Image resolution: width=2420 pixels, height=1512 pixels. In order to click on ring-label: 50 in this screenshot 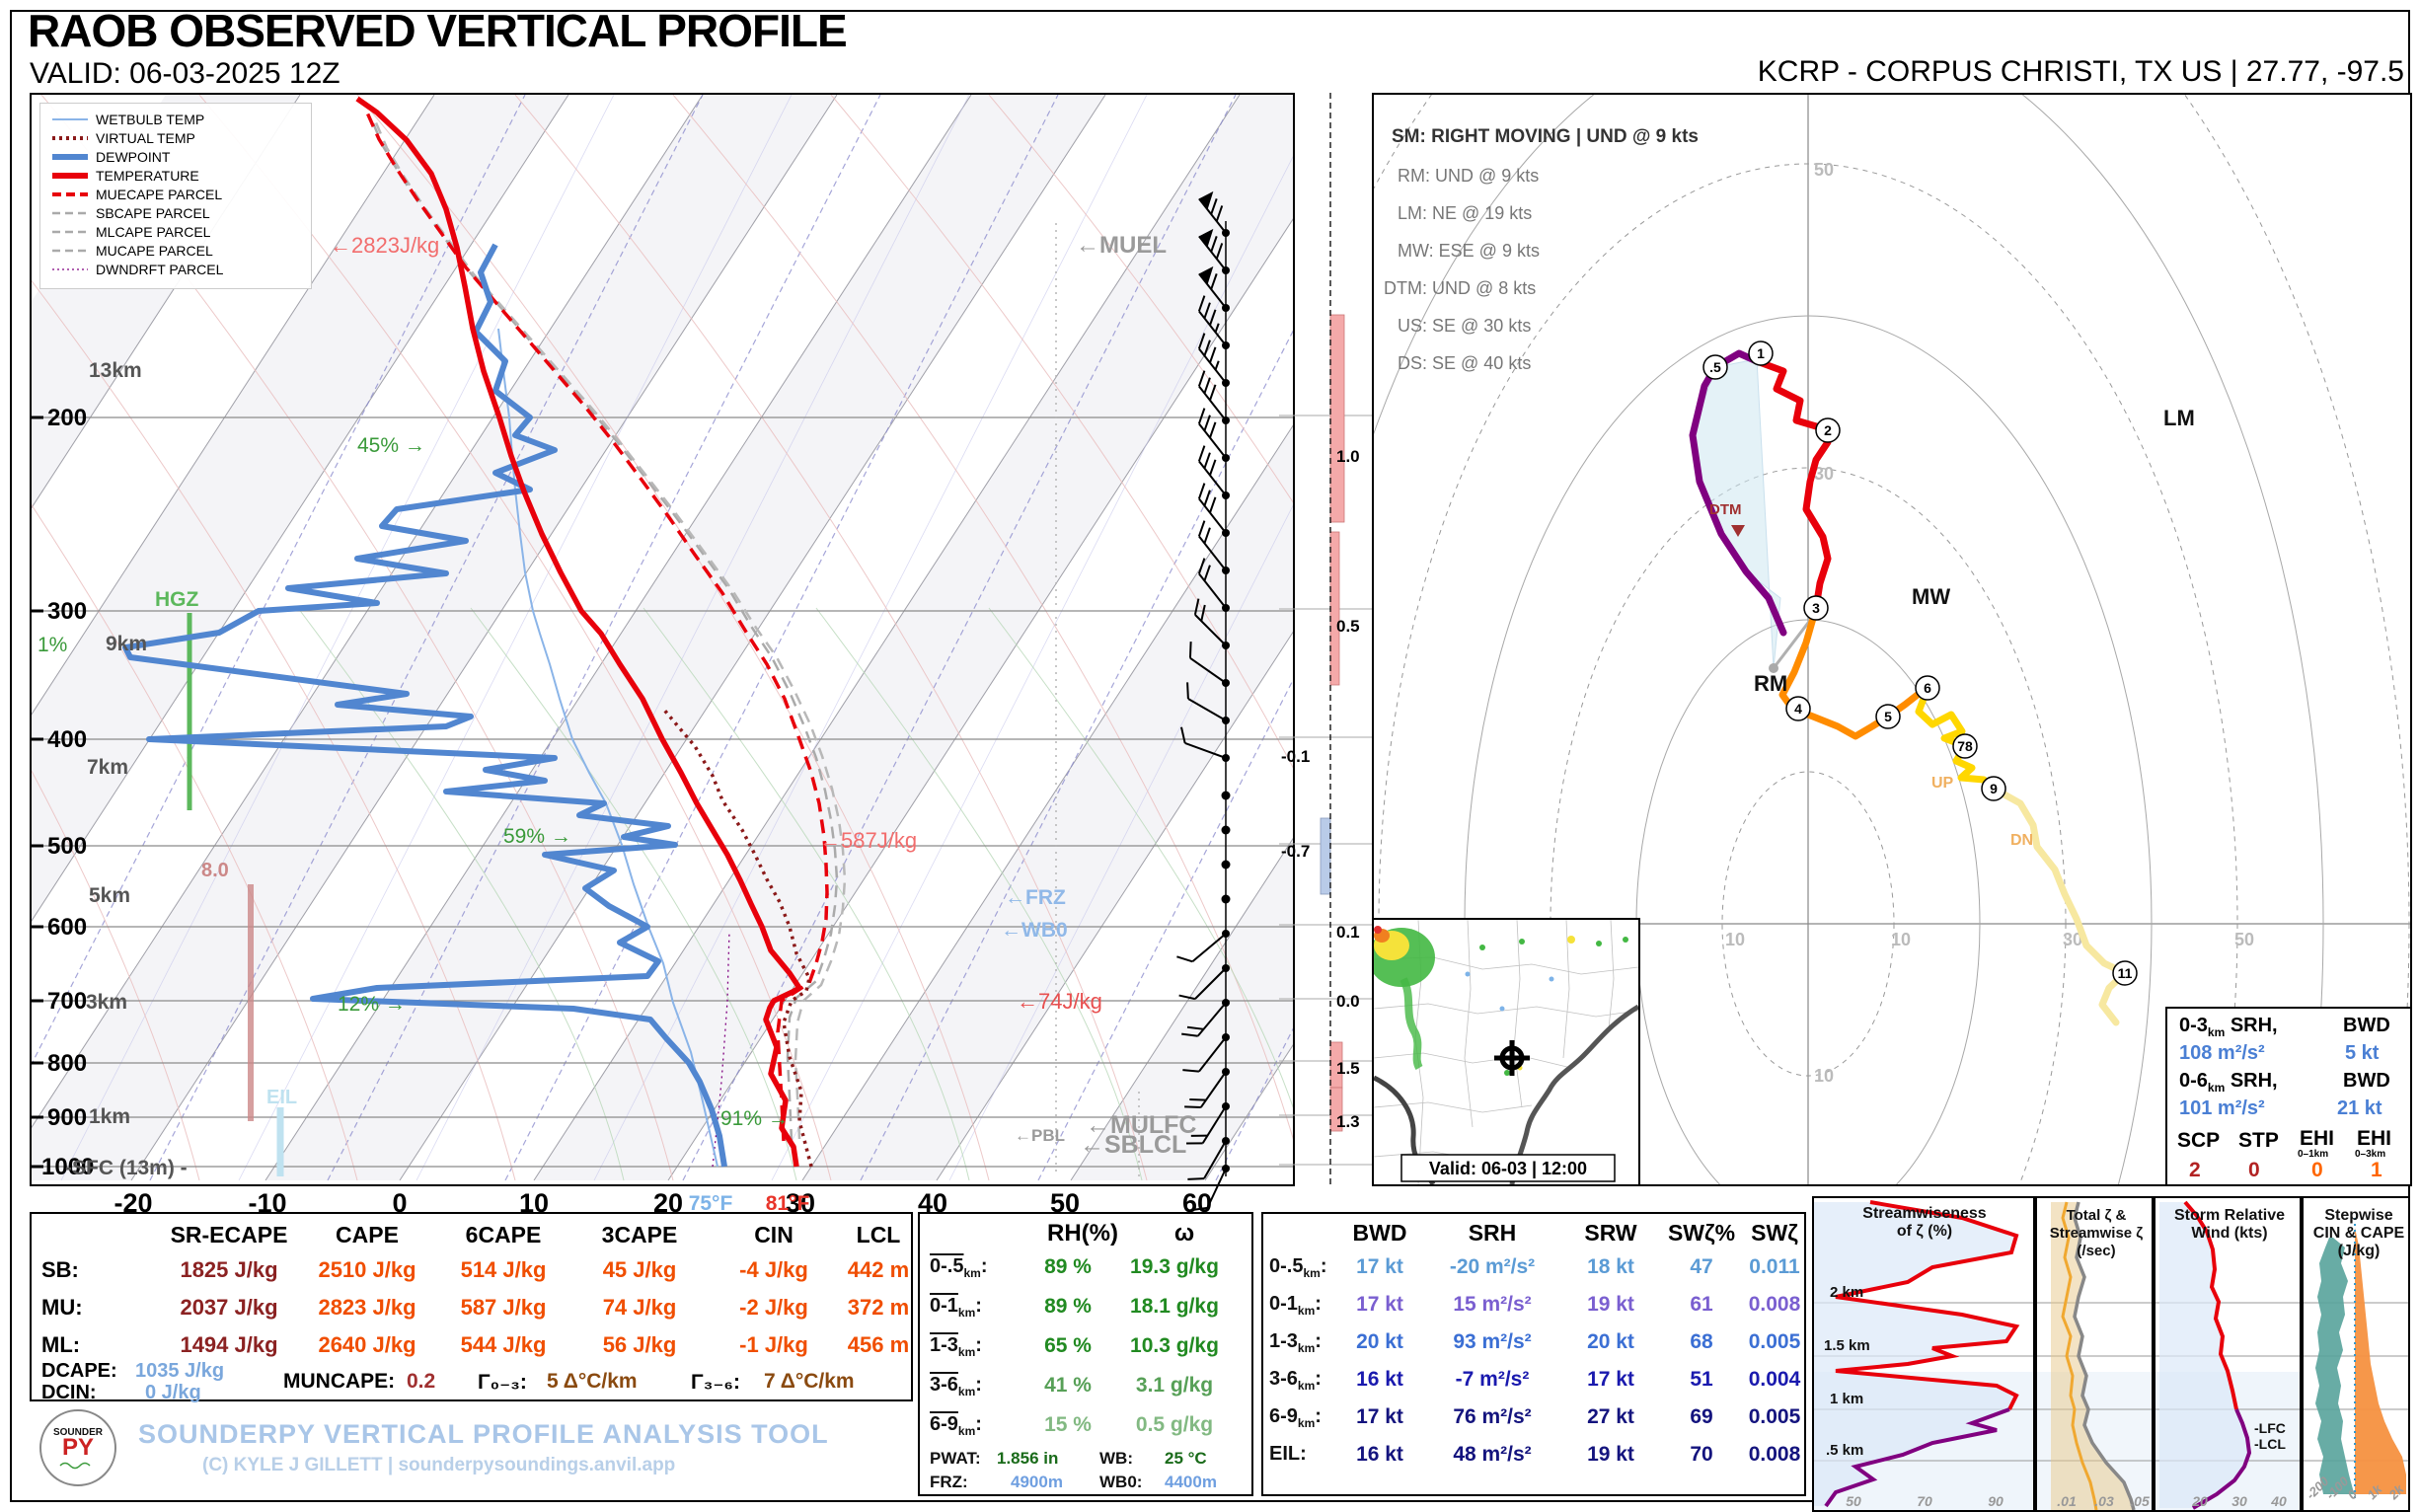, I will do `click(2244, 940)`.